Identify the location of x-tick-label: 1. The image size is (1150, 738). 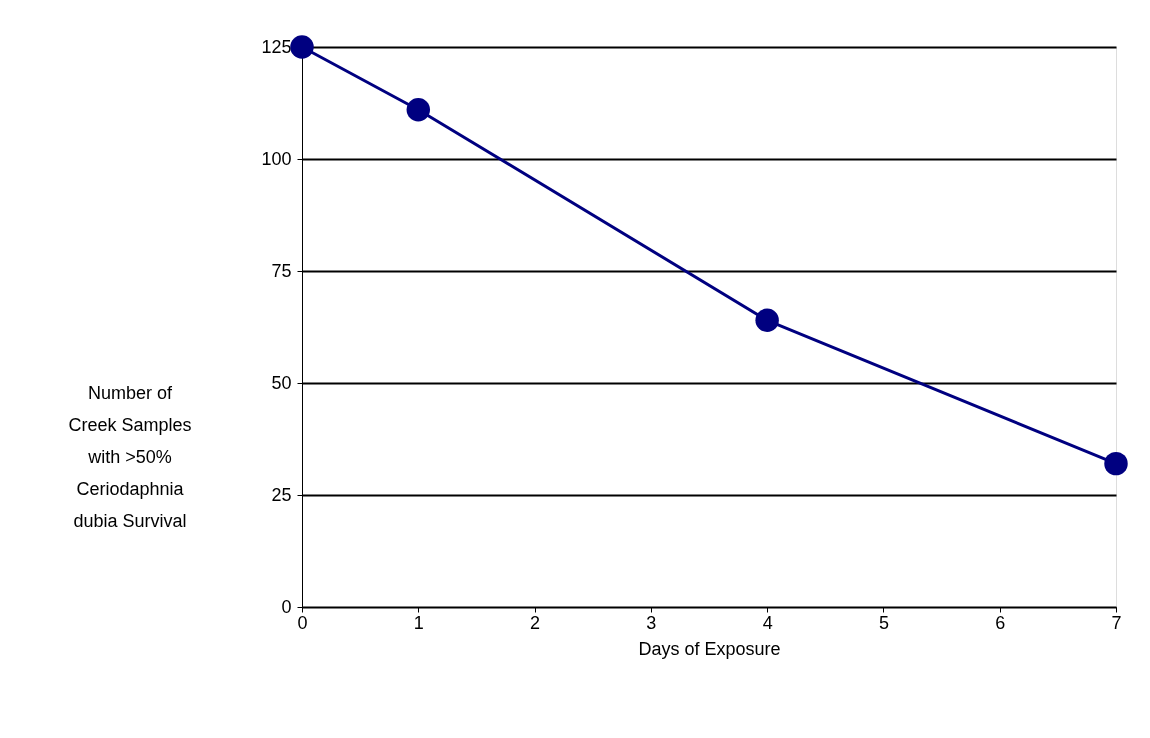
(418, 622).